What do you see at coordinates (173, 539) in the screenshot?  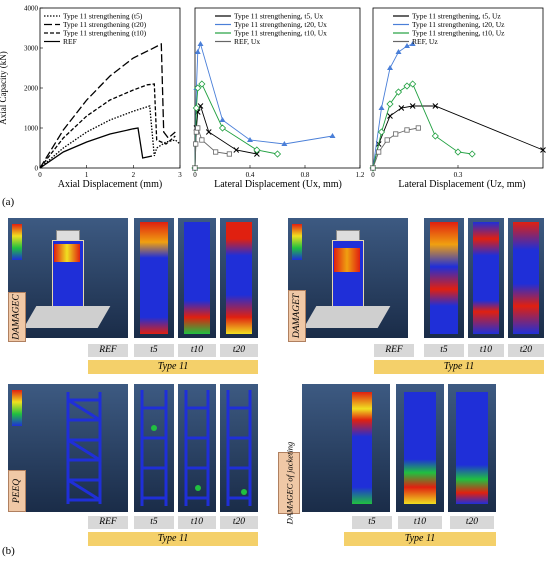 I see `peeq-type-bar: Type 11` at bounding box center [173, 539].